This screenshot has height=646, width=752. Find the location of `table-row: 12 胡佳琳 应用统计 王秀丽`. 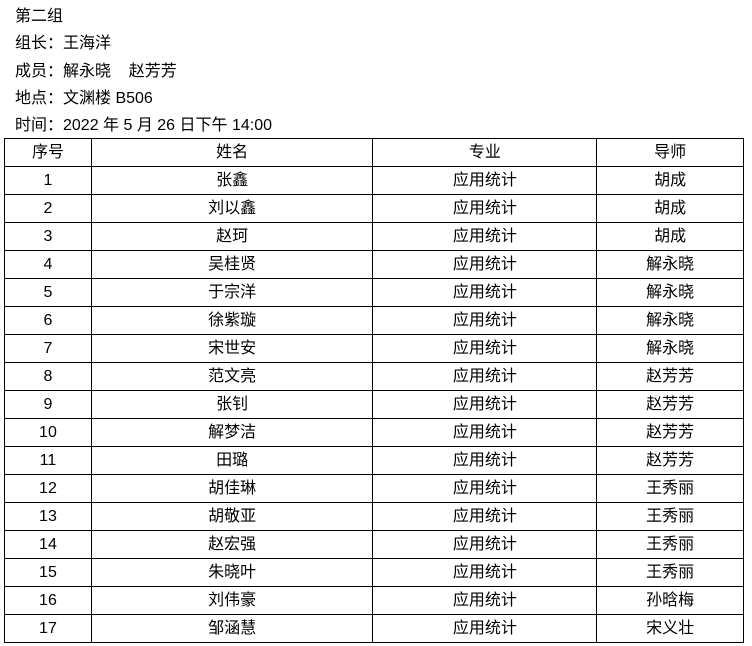

table-row: 12 胡佳琳 应用统计 王秀丽 is located at coordinates (374, 488).